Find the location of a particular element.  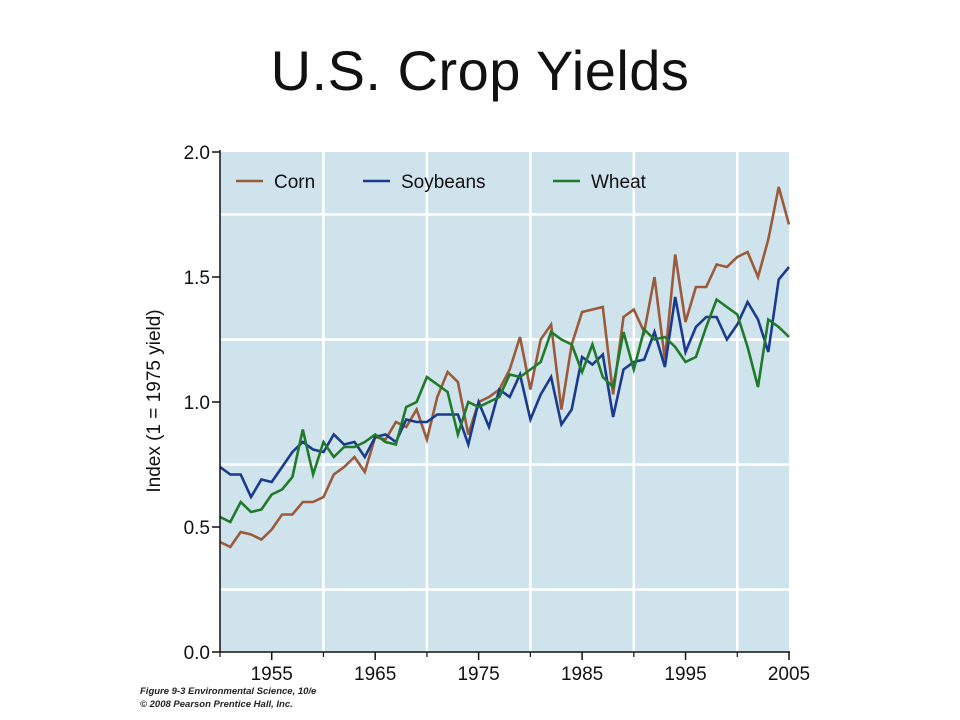

legend-label-soybeans: Soybeans is located at coordinates (443, 182).